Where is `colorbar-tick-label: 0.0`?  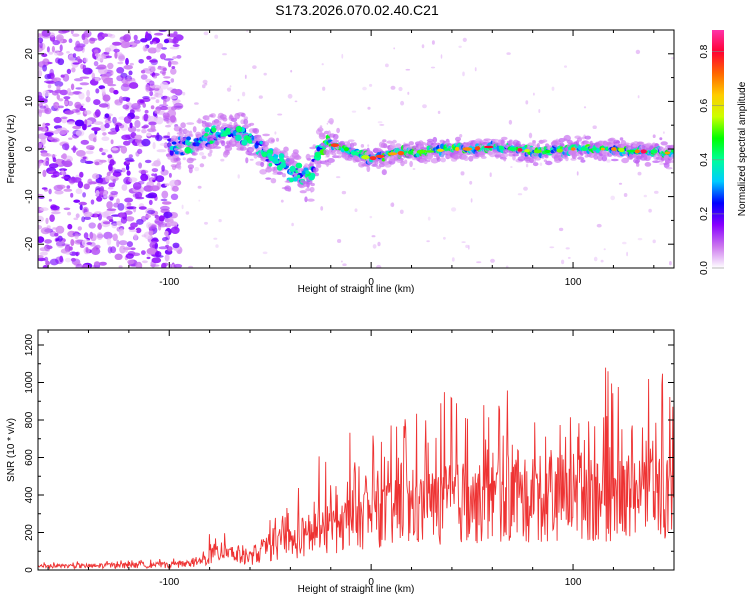
colorbar-tick-label: 0.0 is located at coordinates (704, 268).